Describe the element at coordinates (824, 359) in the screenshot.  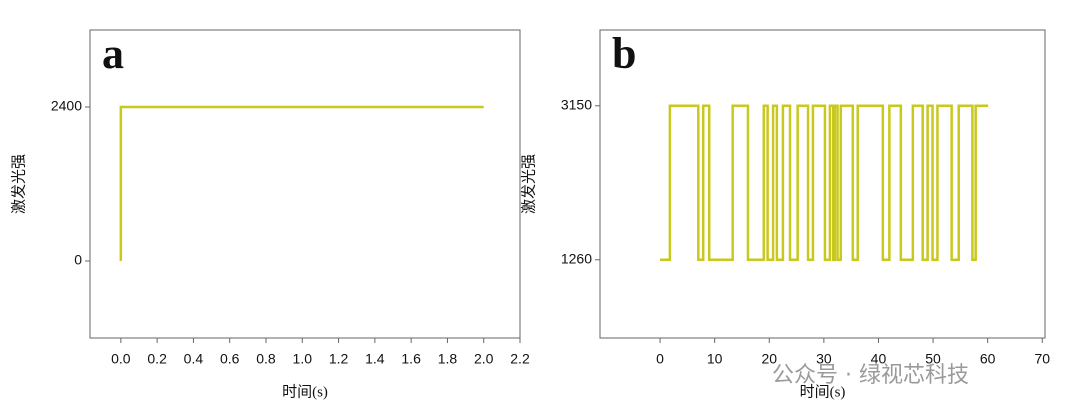
I see `x-tick-label: 30` at that location.